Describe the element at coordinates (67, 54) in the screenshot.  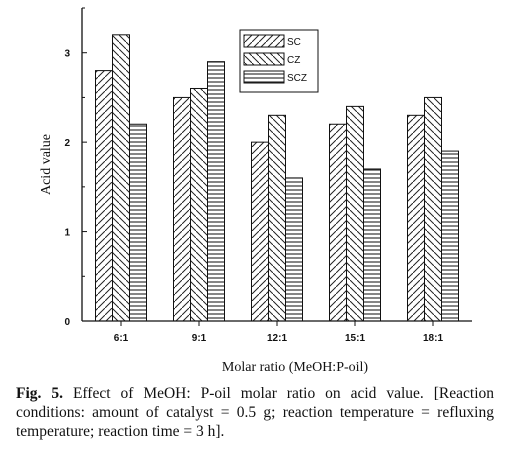
I see `y-tick-label: 3` at that location.